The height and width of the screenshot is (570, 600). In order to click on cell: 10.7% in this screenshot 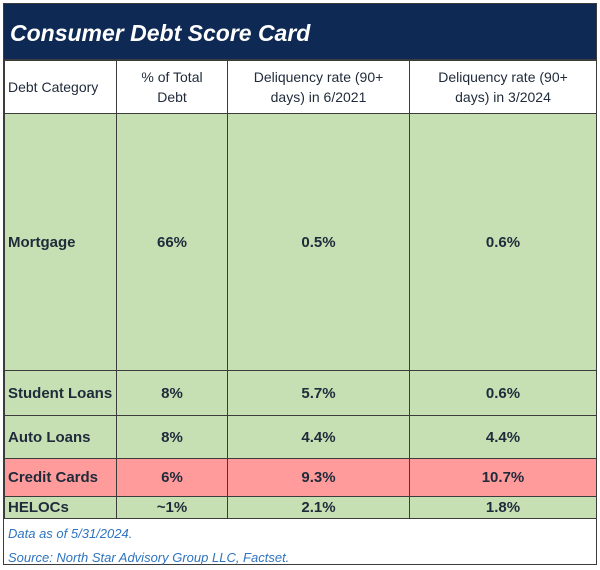, I will do `click(503, 477)`.